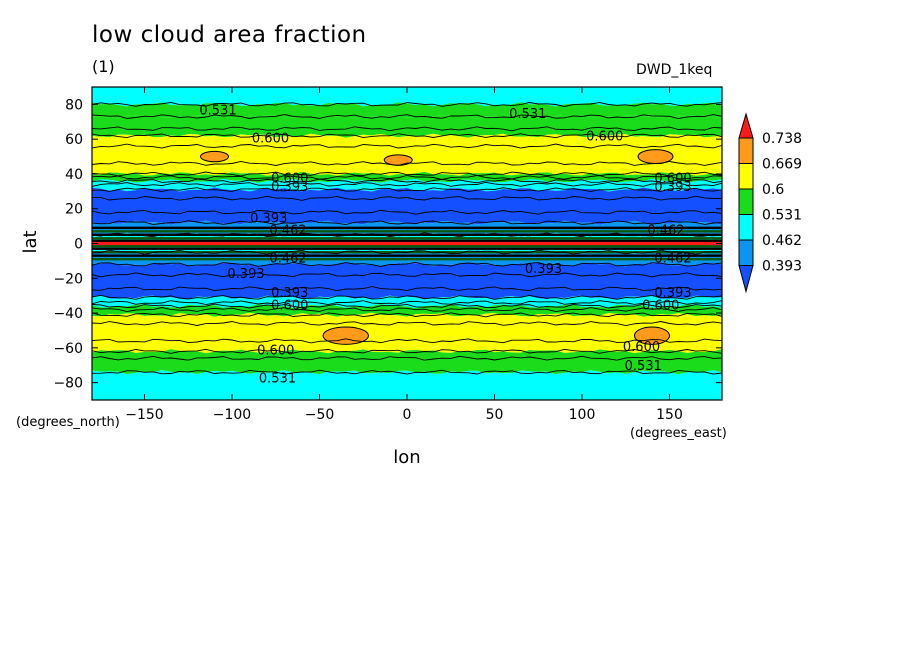  What do you see at coordinates (103, 66) in the screenshot?
I see `chart-units-label: (1)` at bounding box center [103, 66].